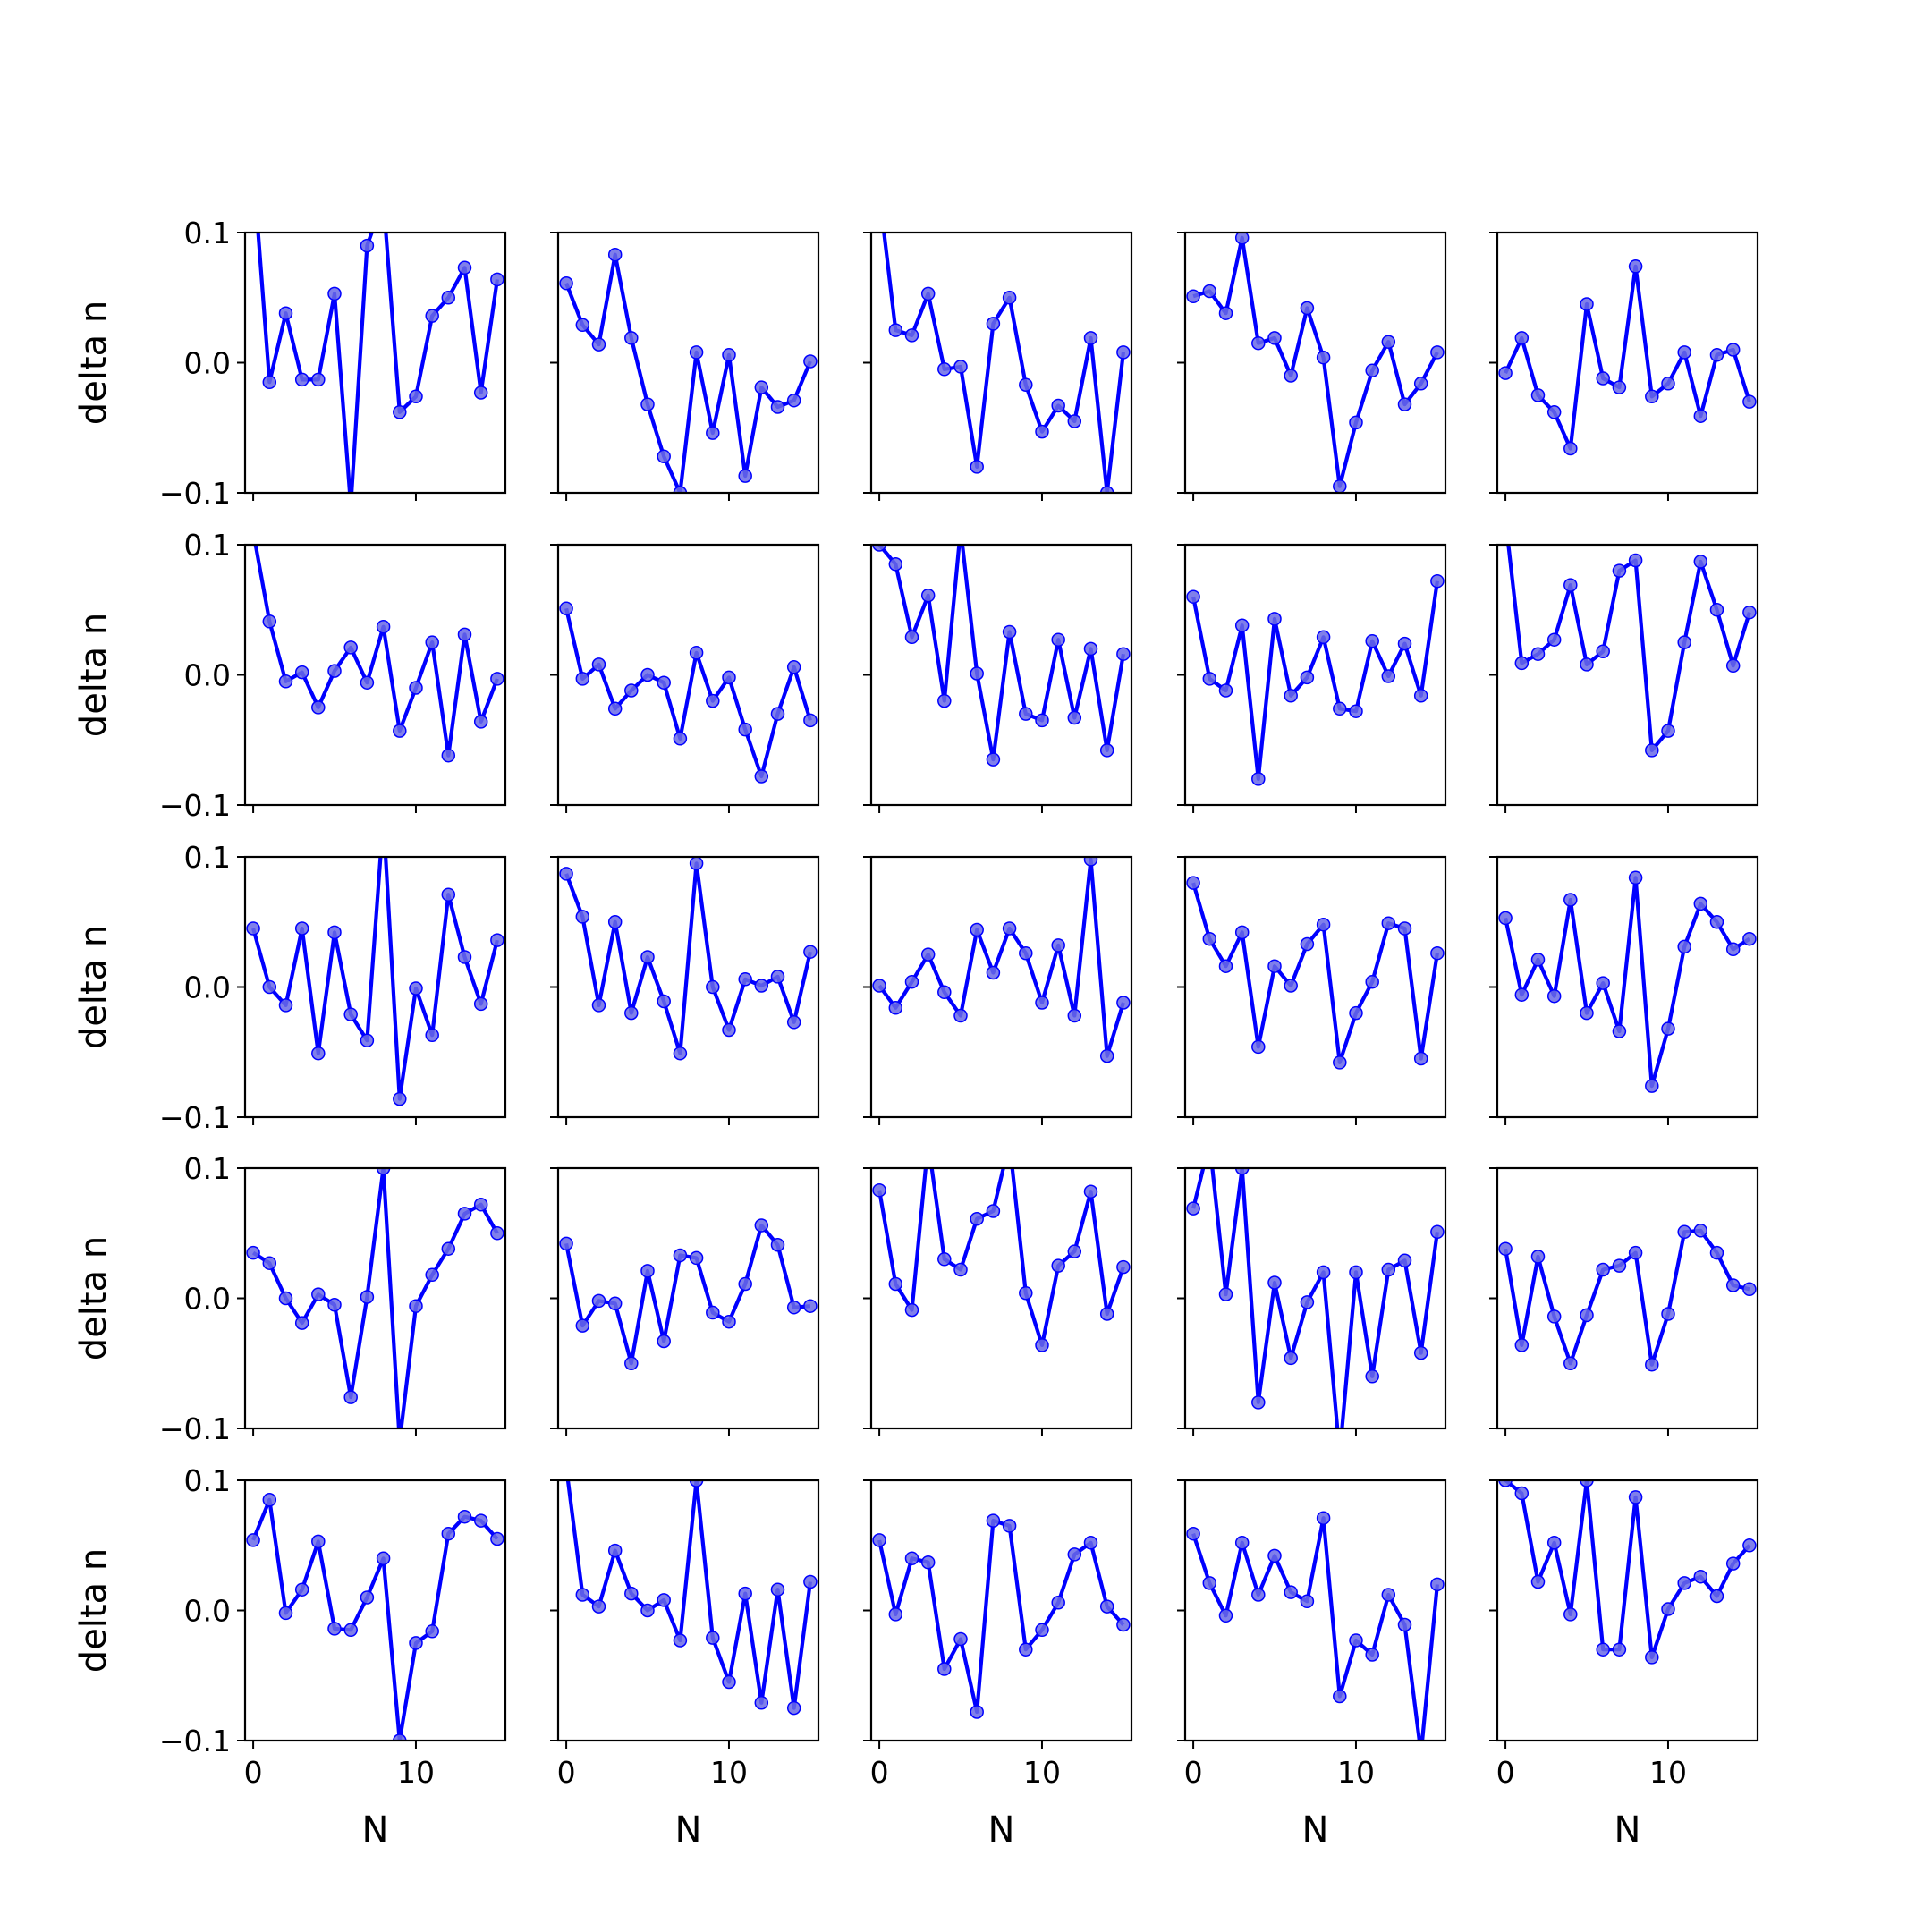  What do you see at coordinates (729, 1772) in the screenshot?
I see `x-tick-label: 10` at bounding box center [729, 1772].